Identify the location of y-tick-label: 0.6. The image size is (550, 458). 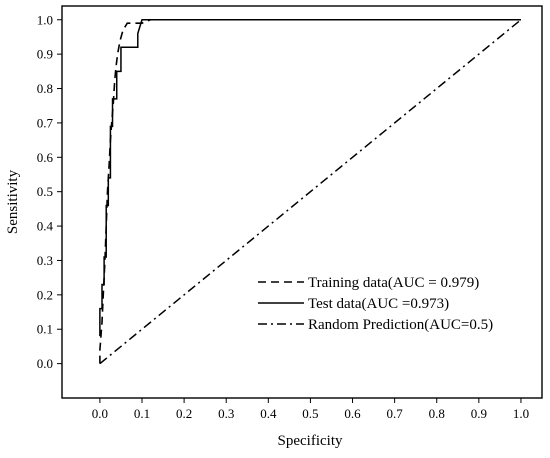
(45, 157).